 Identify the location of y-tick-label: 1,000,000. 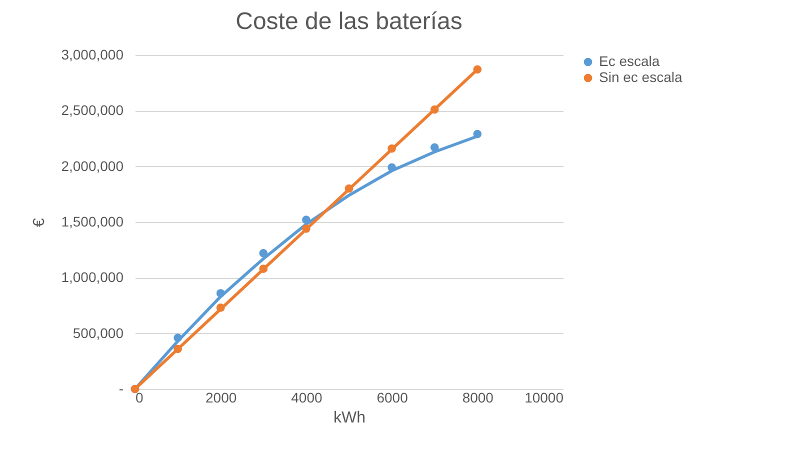
(92, 277).